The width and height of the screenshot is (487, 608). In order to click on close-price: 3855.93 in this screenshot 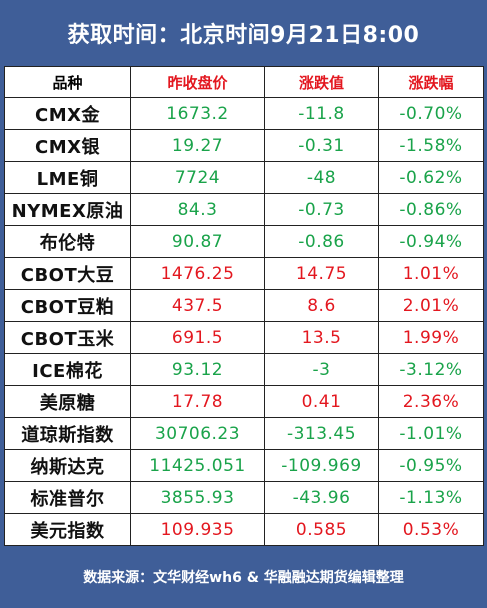, I will do `click(197, 497)`.